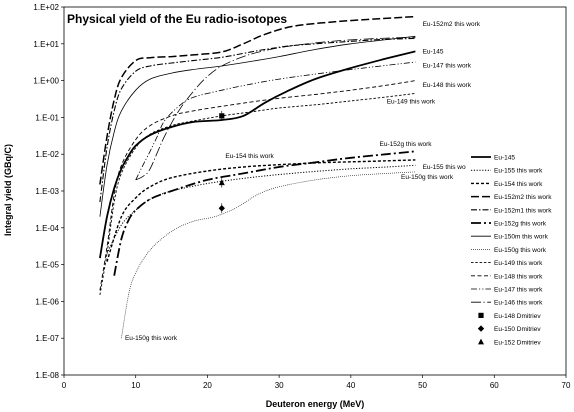 The height and width of the screenshot is (412, 574). I want to click on annotation-label: Eu-152m2 this work, so click(452, 24).